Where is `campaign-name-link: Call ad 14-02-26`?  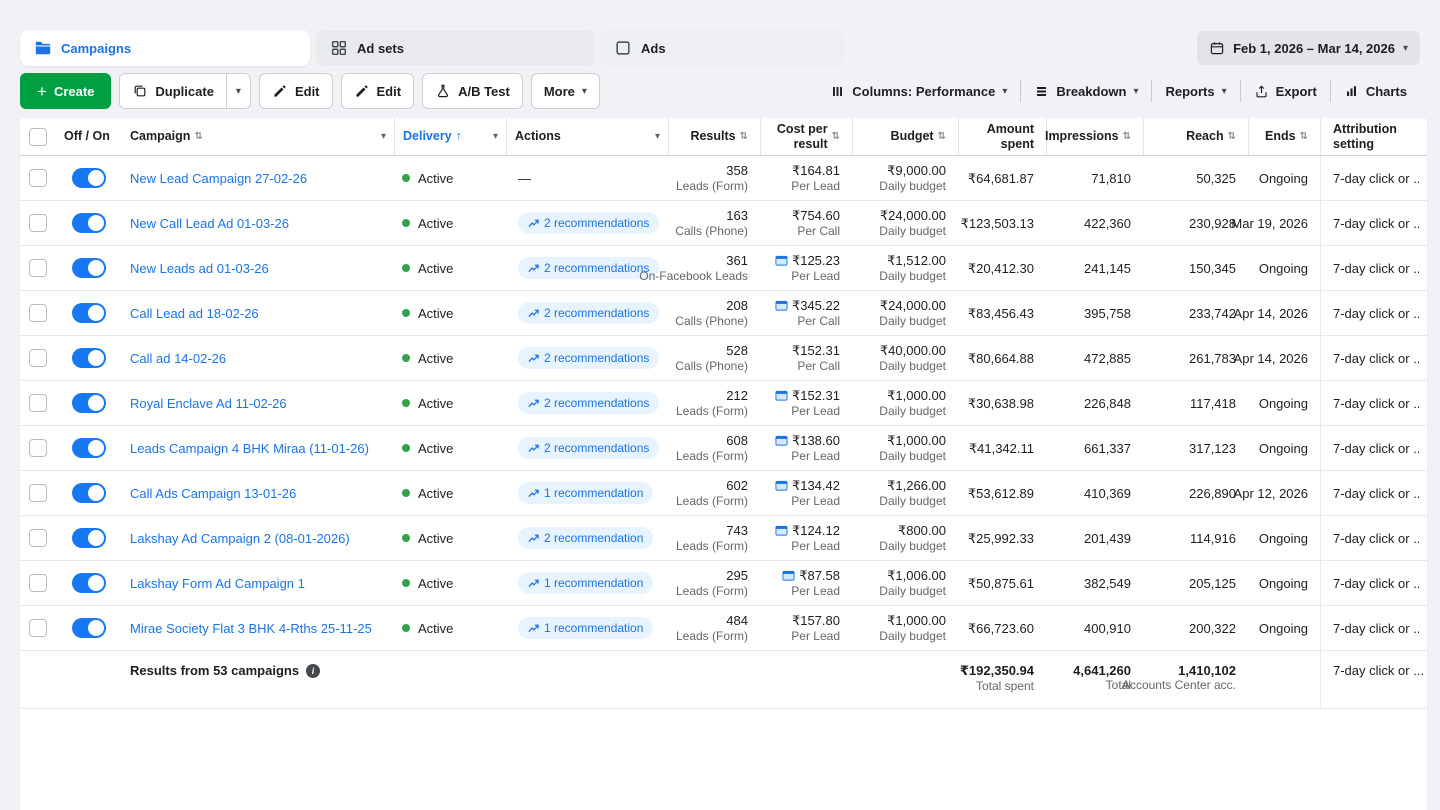
campaign-name-link: Call ad 14-02-26 is located at coordinates (178, 358).